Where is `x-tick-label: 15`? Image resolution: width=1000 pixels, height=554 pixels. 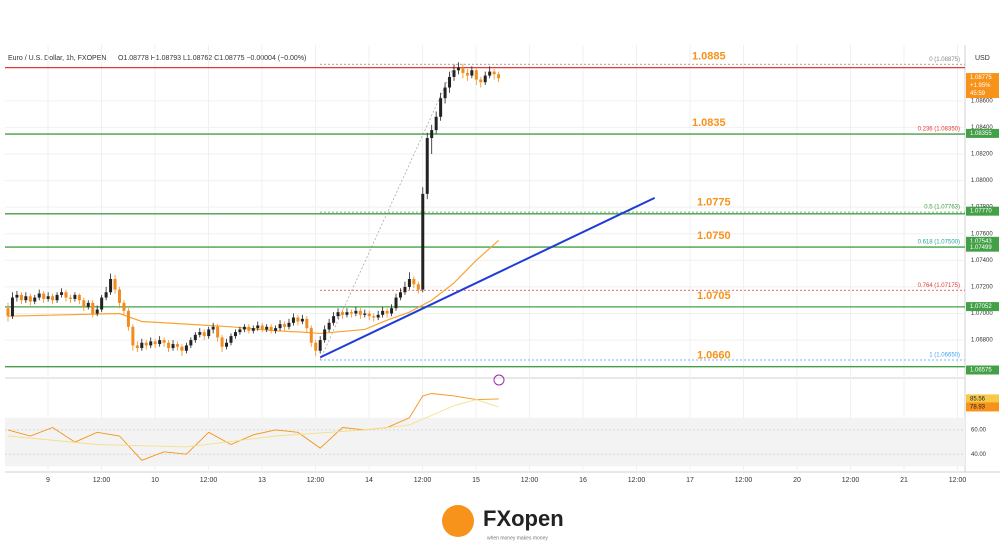
x-tick-label: 15 is located at coordinates (476, 480).